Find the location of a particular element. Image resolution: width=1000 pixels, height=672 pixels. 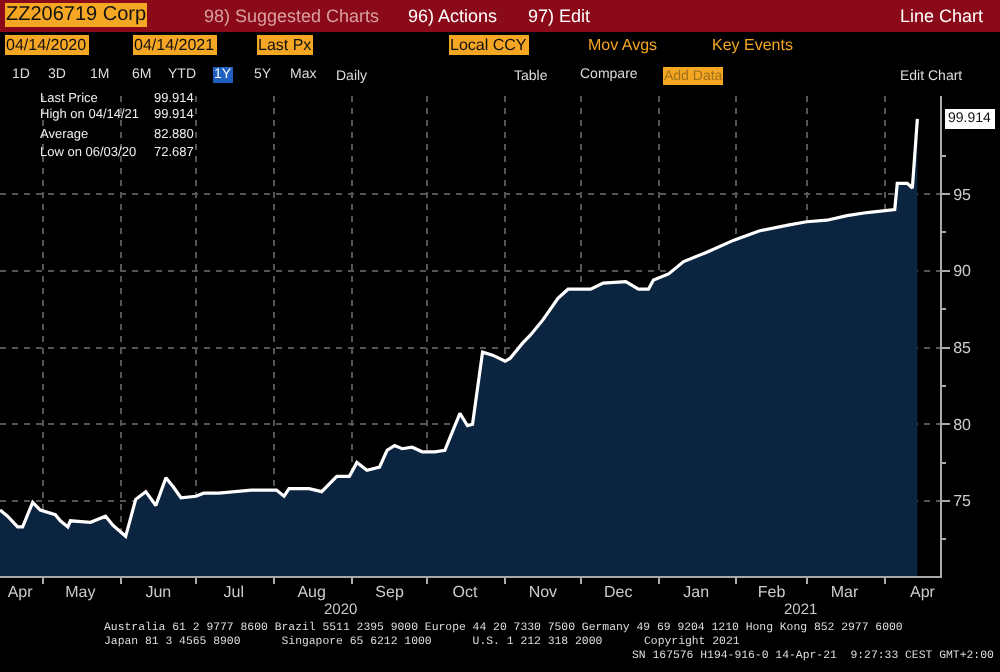

text: 04/14/2020 is located at coordinates (47, 45).